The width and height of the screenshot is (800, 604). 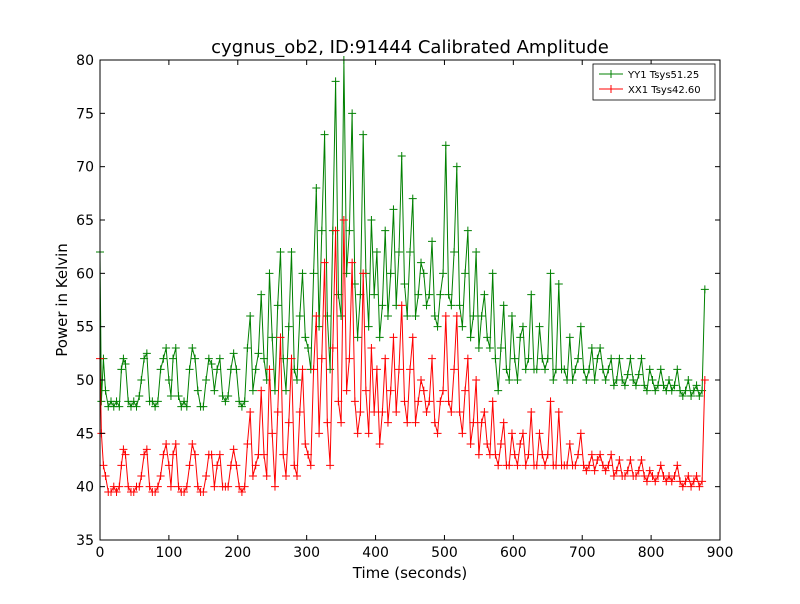 What do you see at coordinates (85, 541) in the screenshot?
I see `y-tick-label: 35` at bounding box center [85, 541].